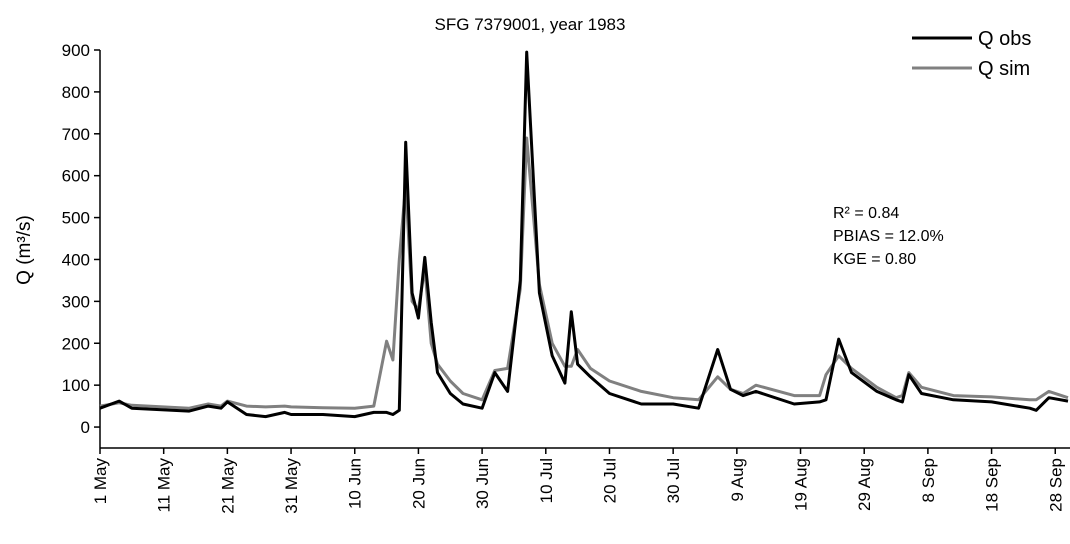  What do you see at coordinates (76, 92) in the screenshot?
I see `y-tick-label: 800` at bounding box center [76, 92].